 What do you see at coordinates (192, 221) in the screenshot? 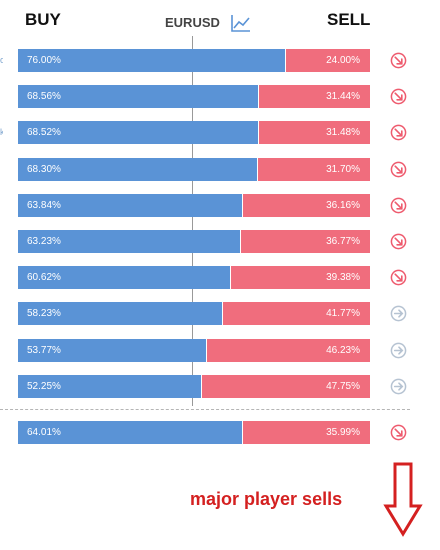
I see `center-divider-line` at bounding box center [192, 221].